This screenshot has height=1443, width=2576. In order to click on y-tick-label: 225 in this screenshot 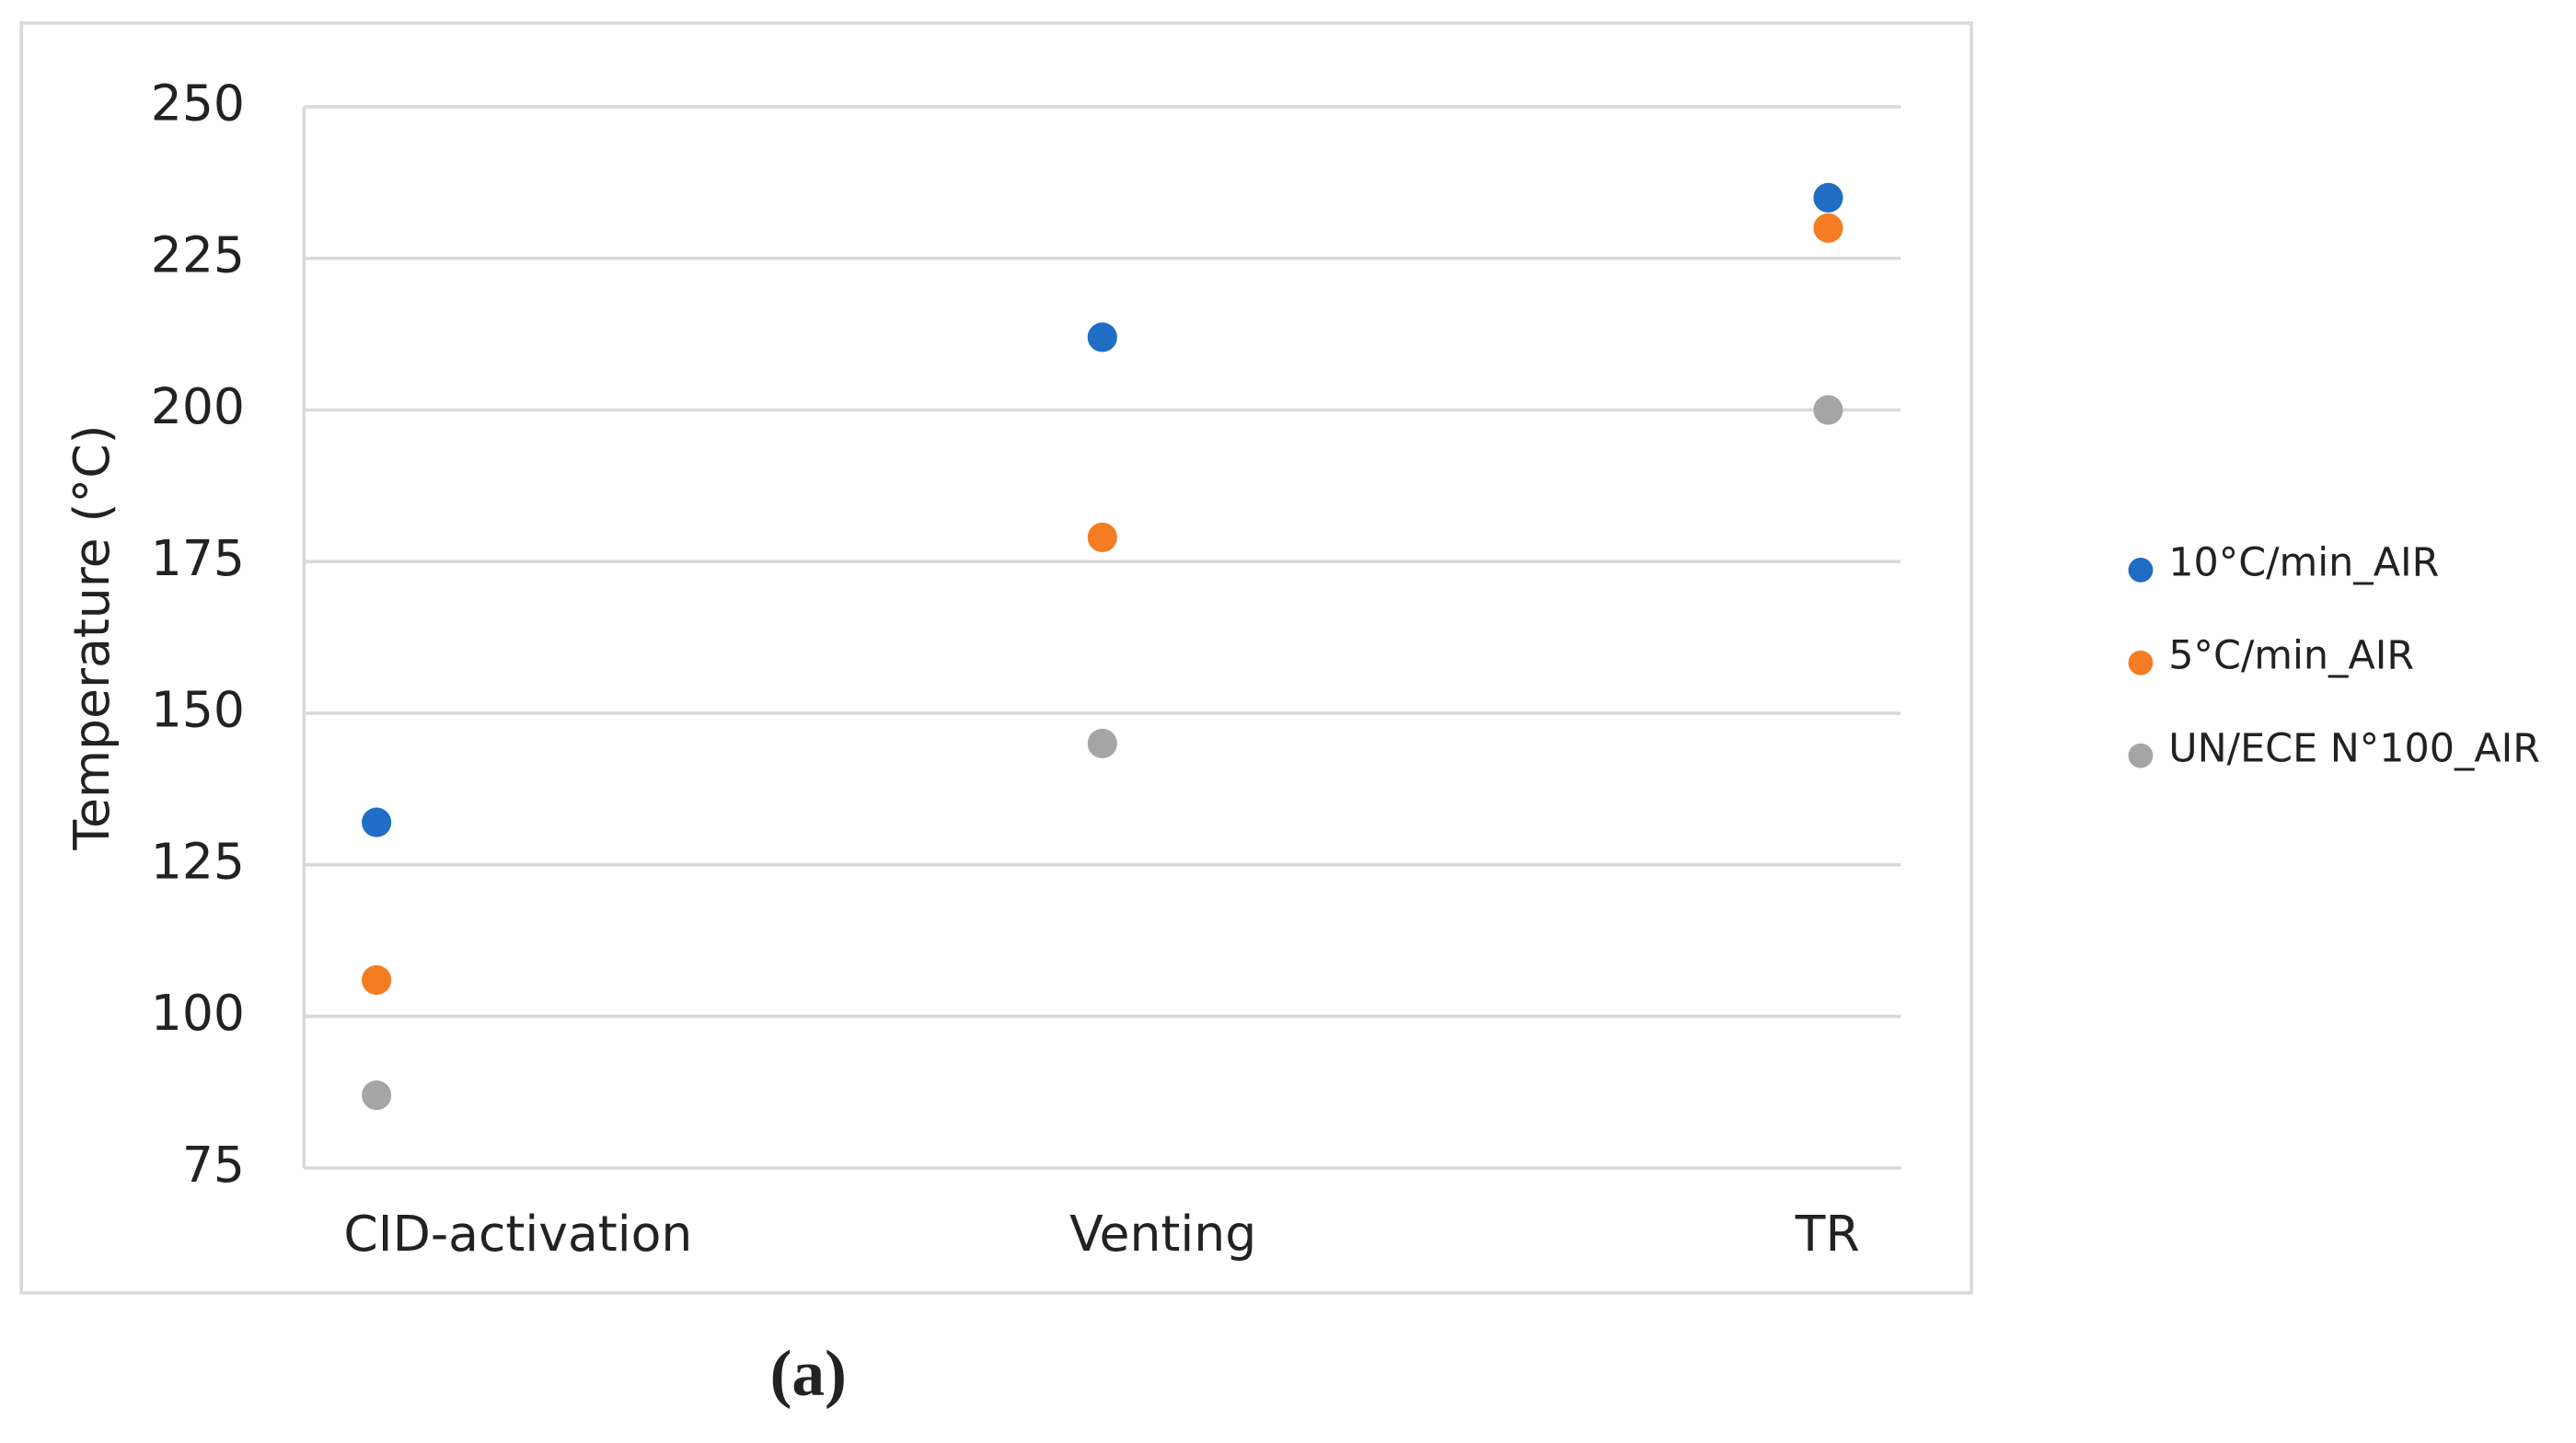, I will do `click(198, 254)`.